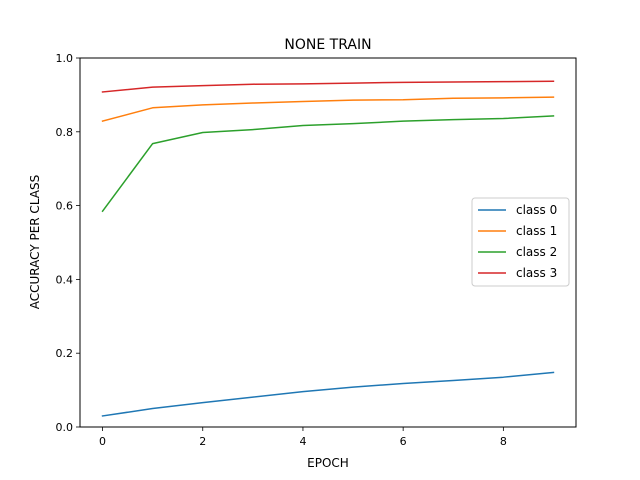 This screenshot has height=480, width=640. Describe the element at coordinates (102, 441) in the screenshot. I see `x-tick-label-0: 0` at that location.